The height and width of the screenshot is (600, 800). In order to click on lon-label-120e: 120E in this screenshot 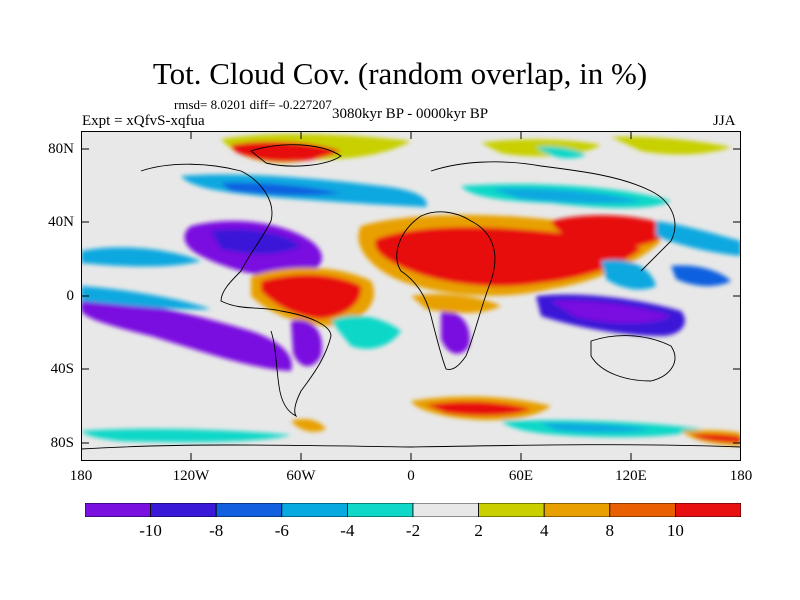, I will do `click(631, 476)`.